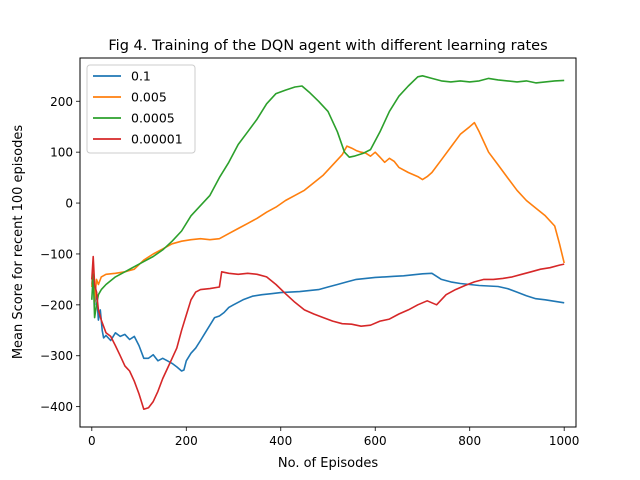 The image size is (640, 480). Describe the element at coordinates (375, 441) in the screenshot. I see `x-tick-label: 600` at that location.